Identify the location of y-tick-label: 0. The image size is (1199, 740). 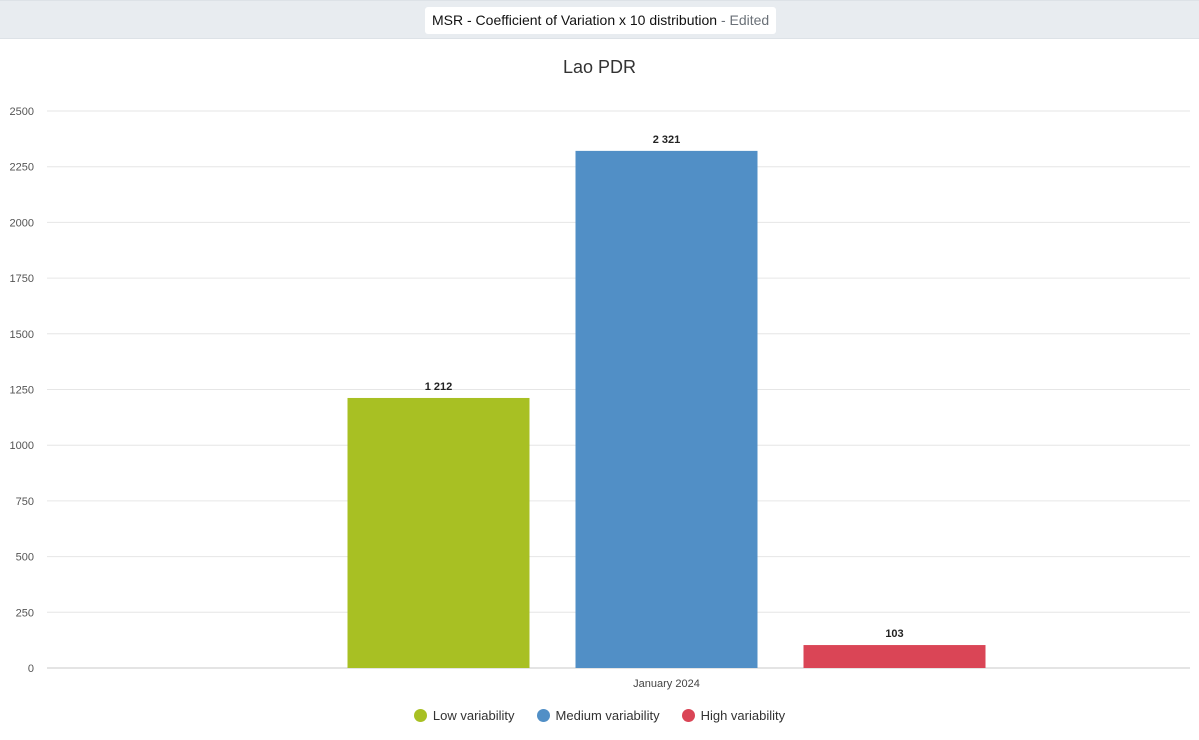
(31, 669).